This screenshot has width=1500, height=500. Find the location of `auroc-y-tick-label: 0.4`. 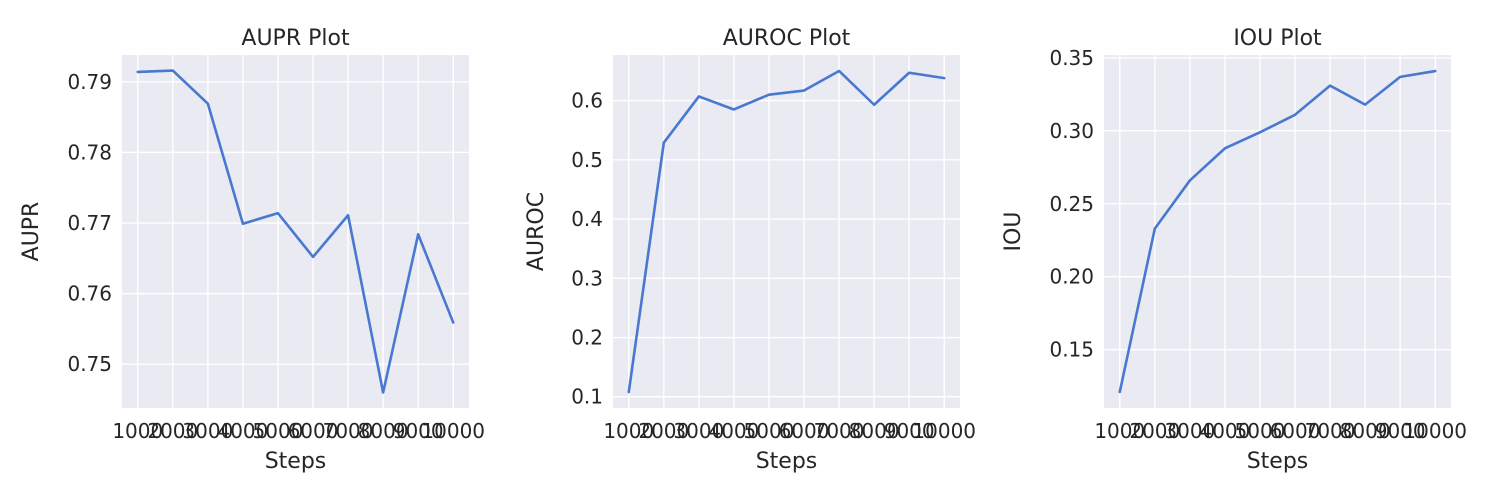

auroc-y-tick-label: 0.4 is located at coordinates (587, 219).